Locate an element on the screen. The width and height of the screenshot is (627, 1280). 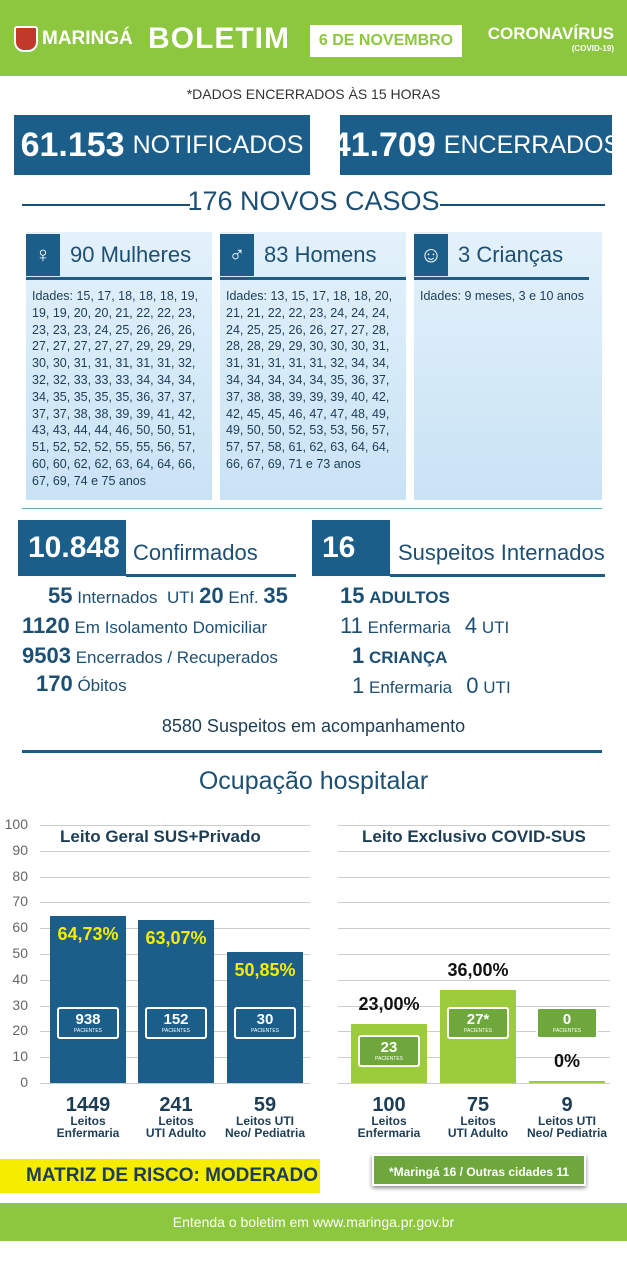
category-label: 75 Leitos UTI Adulto is located at coordinates (478, 1117).